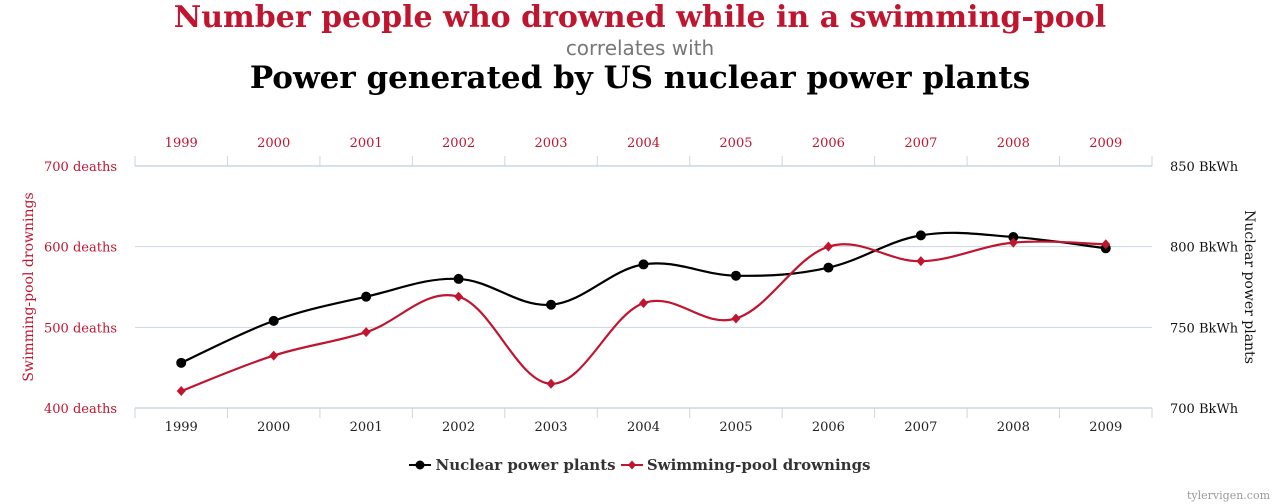 The image size is (1280, 504). Describe the element at coordinates (828, 427) in the screenshot. I see `x-tick-label-bottom: 2006` at that location.